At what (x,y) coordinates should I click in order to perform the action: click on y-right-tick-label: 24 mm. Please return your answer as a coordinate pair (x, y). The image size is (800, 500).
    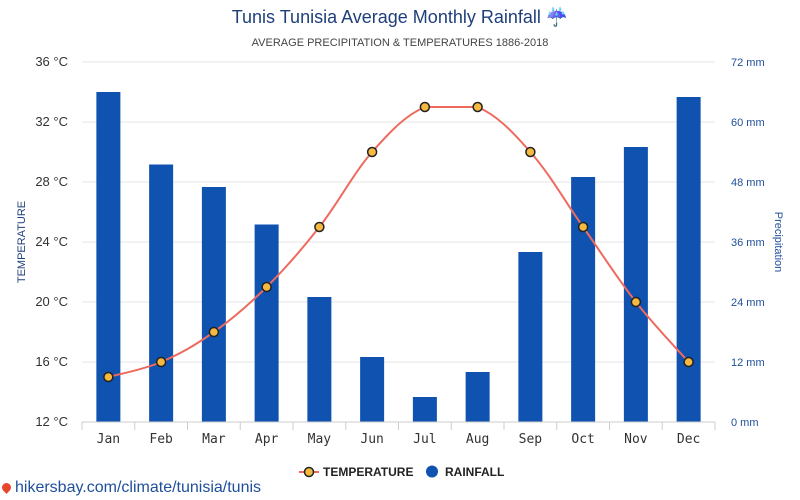
    Looking at the image, I should click on (748, 303).